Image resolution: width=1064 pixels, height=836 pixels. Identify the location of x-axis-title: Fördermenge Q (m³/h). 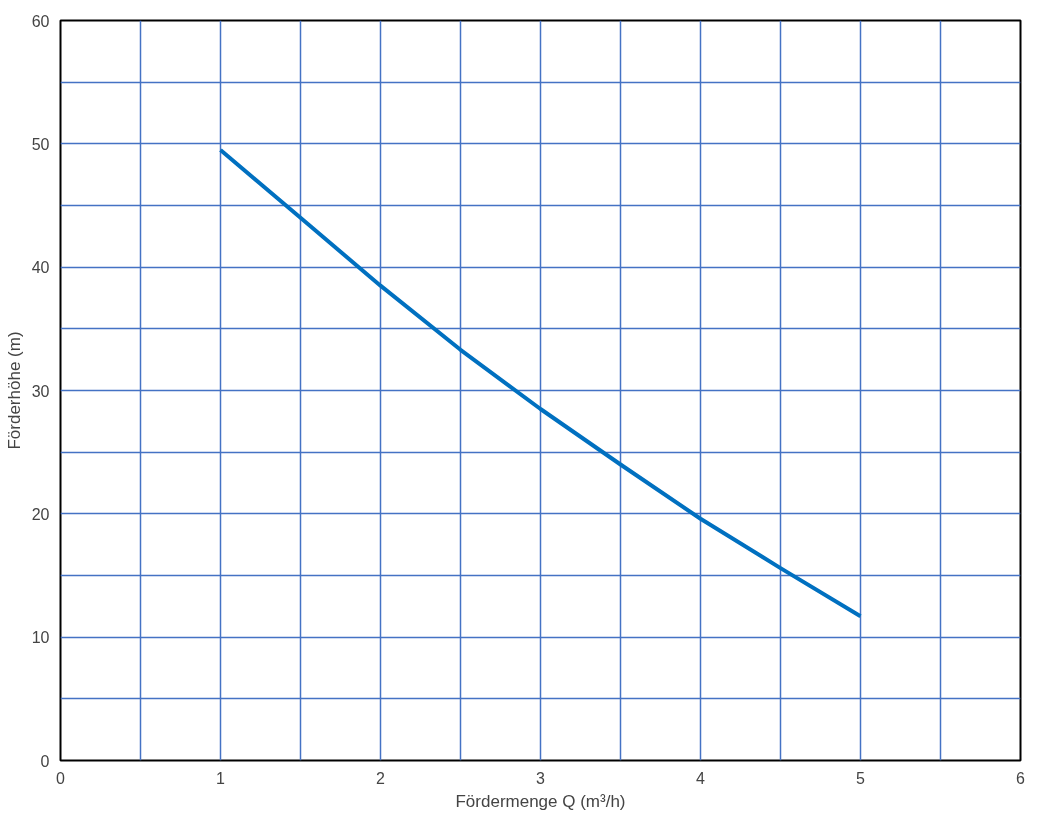
(540, 801).